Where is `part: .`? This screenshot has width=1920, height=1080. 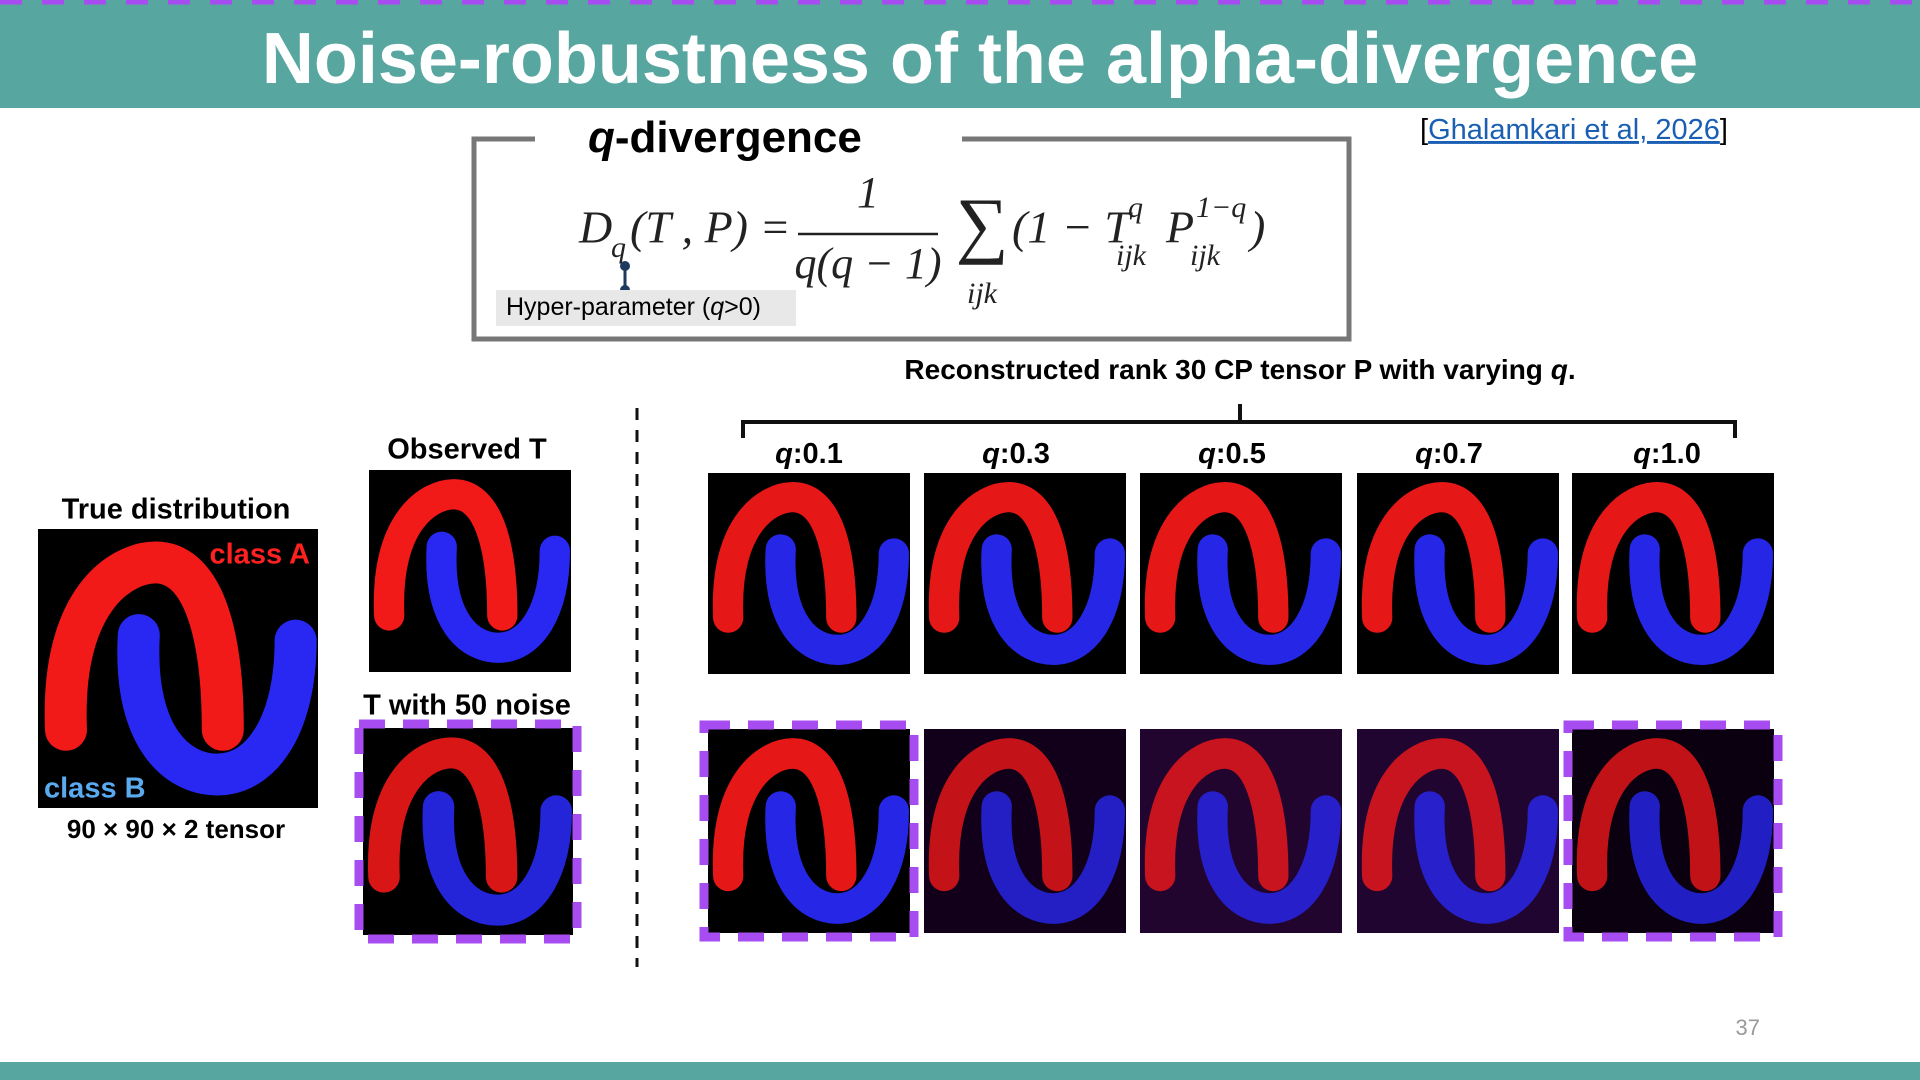
part: . is located at coordinates (1572, 369).